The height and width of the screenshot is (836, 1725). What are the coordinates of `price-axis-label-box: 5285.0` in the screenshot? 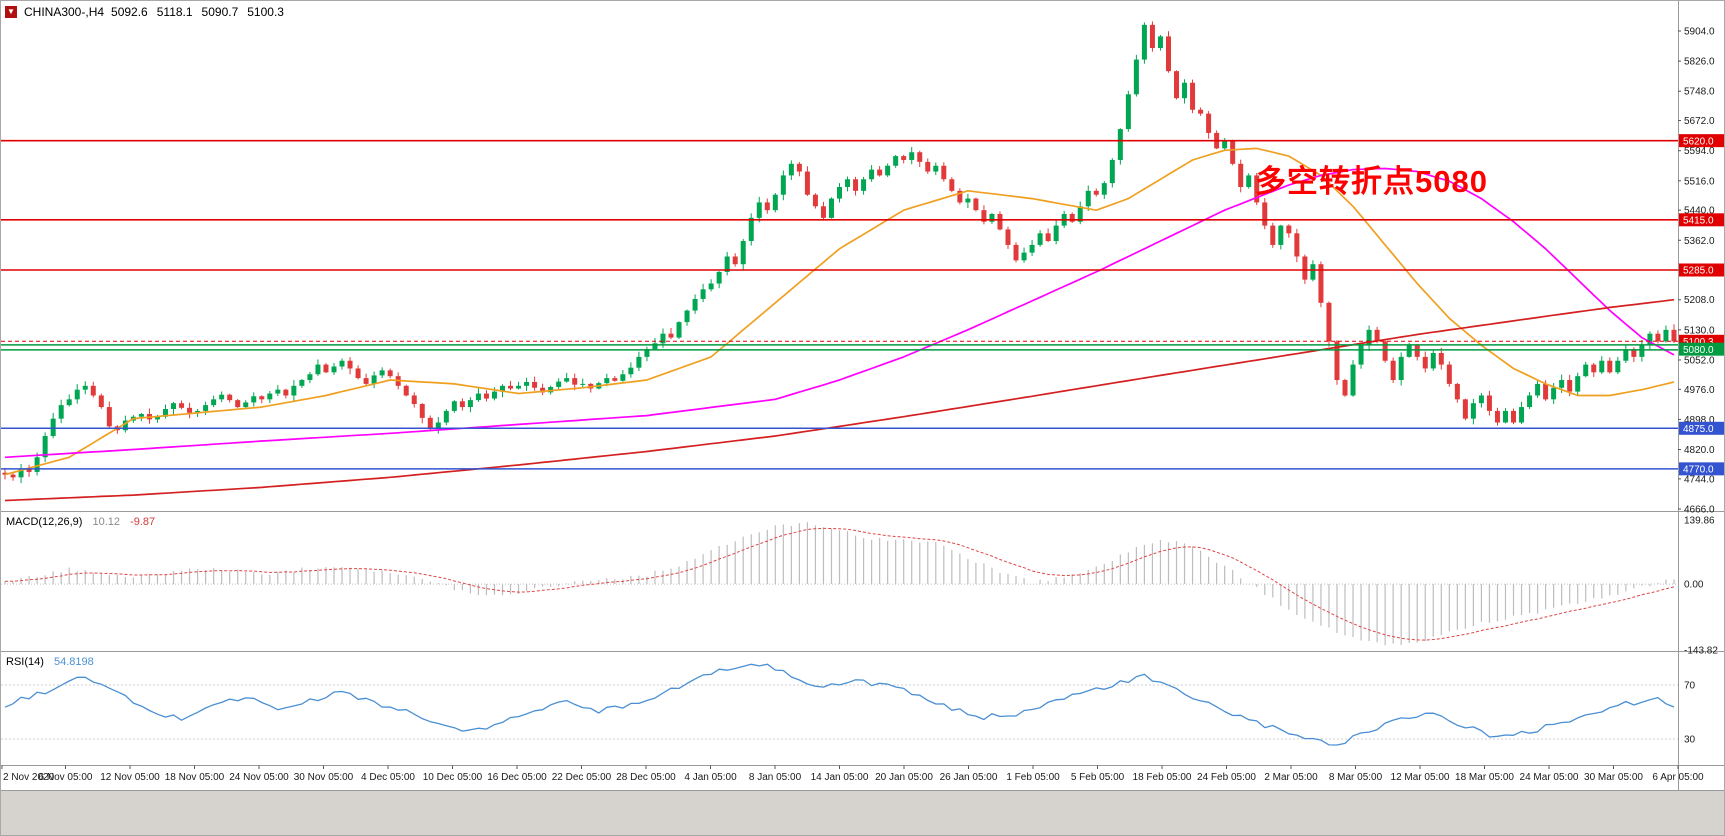 It's located at (1701, 270).